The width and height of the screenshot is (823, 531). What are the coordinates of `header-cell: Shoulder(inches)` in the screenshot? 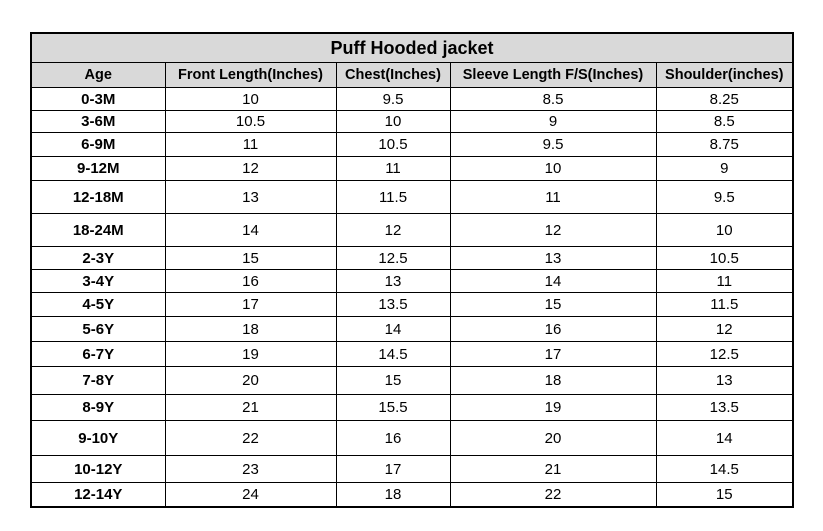 It's located at (724, 75).